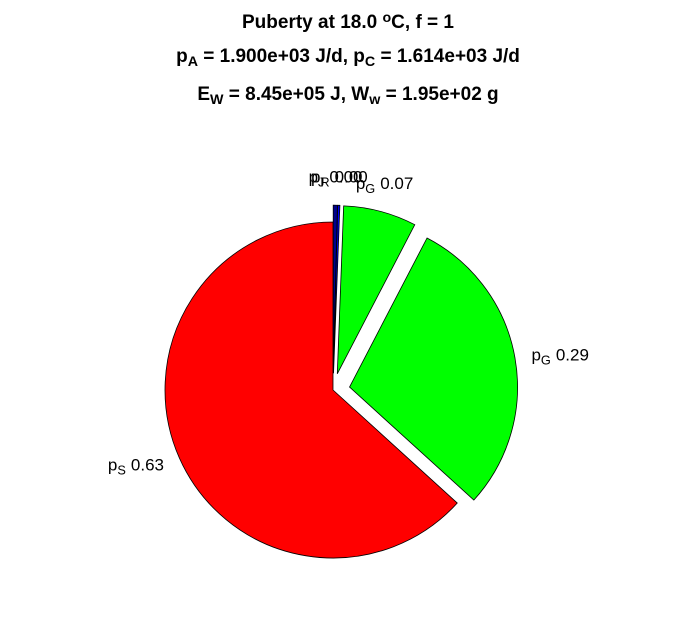  What do you see at coordinates (217, 100) in the screenshot?
I see `subscript: W` at bounding box center [217, 100].